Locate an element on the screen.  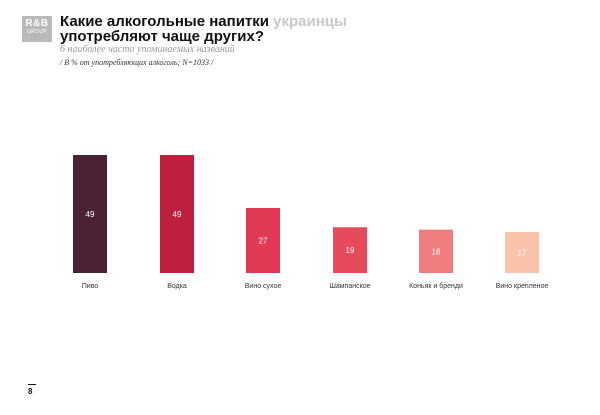
bar-value-label: 27 is located at coordinates (263, 240).